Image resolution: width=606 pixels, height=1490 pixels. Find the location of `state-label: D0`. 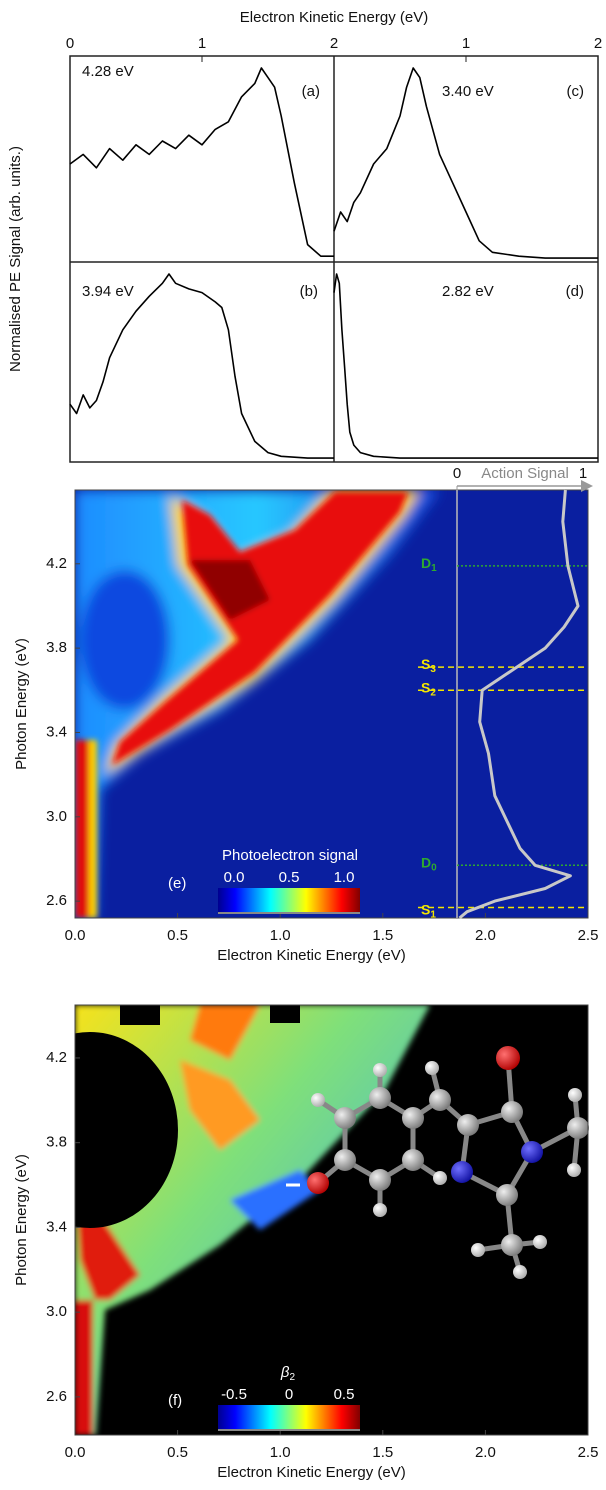

state-label: D0 is located at coordinates (429, 863).